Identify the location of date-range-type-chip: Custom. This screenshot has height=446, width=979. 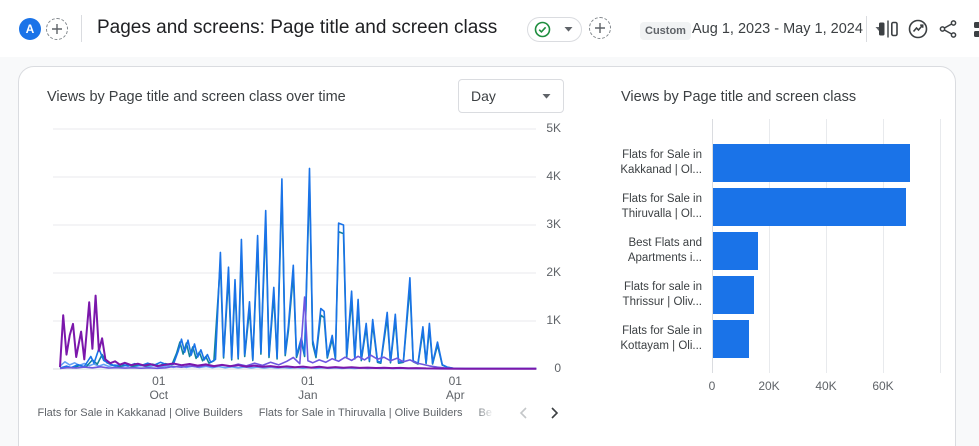
(665, 31).